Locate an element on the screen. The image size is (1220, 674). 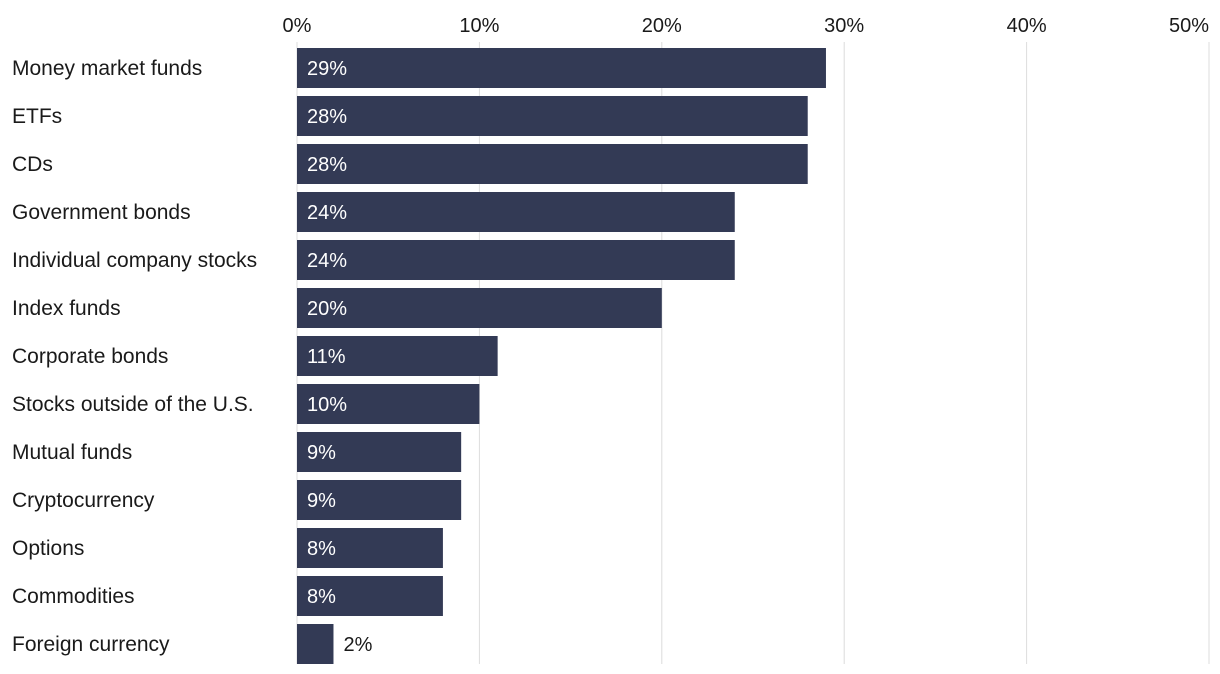
category-label: Corporate bonds is located at coordinates (90, 356).